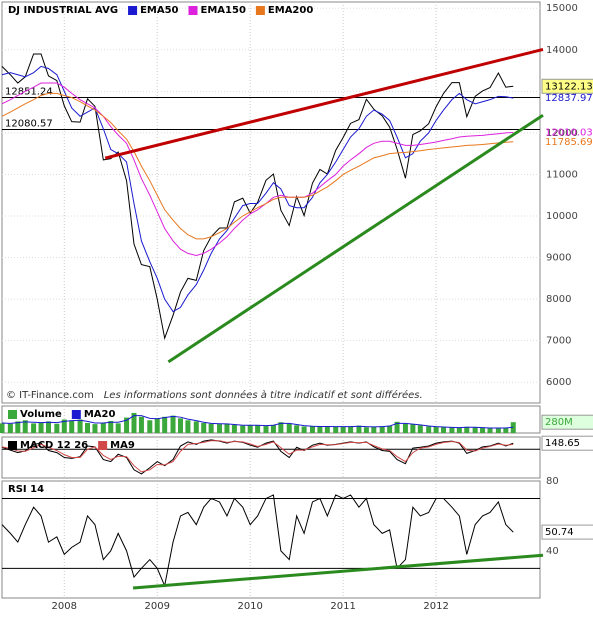 The width and height of the screenshot is (593, 619). Describe the element at coordinates (562, 133) in the screenshot. I see `y-tick-label: 12000` at that location.